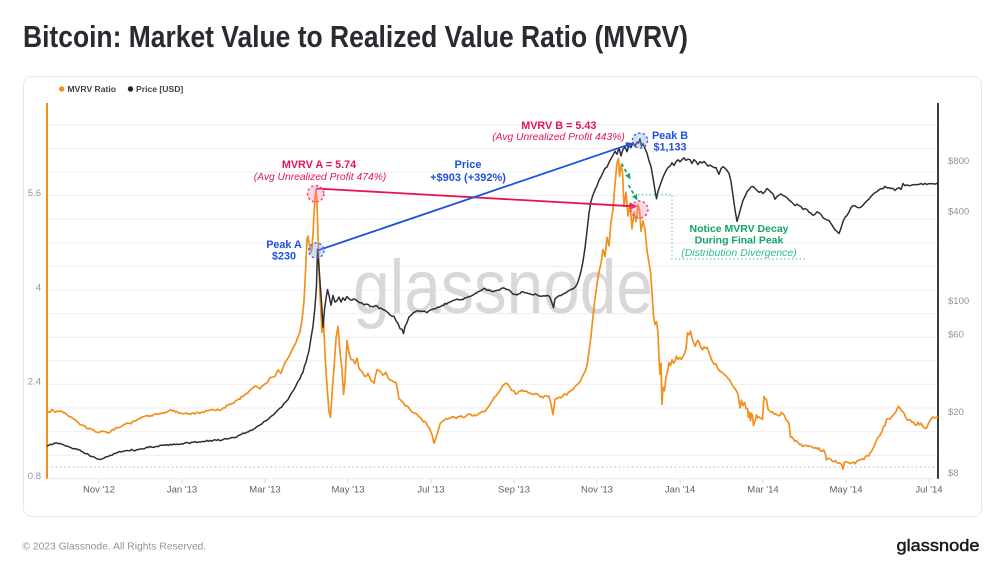  What do you see at coordinates (938, 546) in the screenshot?
I see `svg-text: glassnode` at bounding box center [938, 546].